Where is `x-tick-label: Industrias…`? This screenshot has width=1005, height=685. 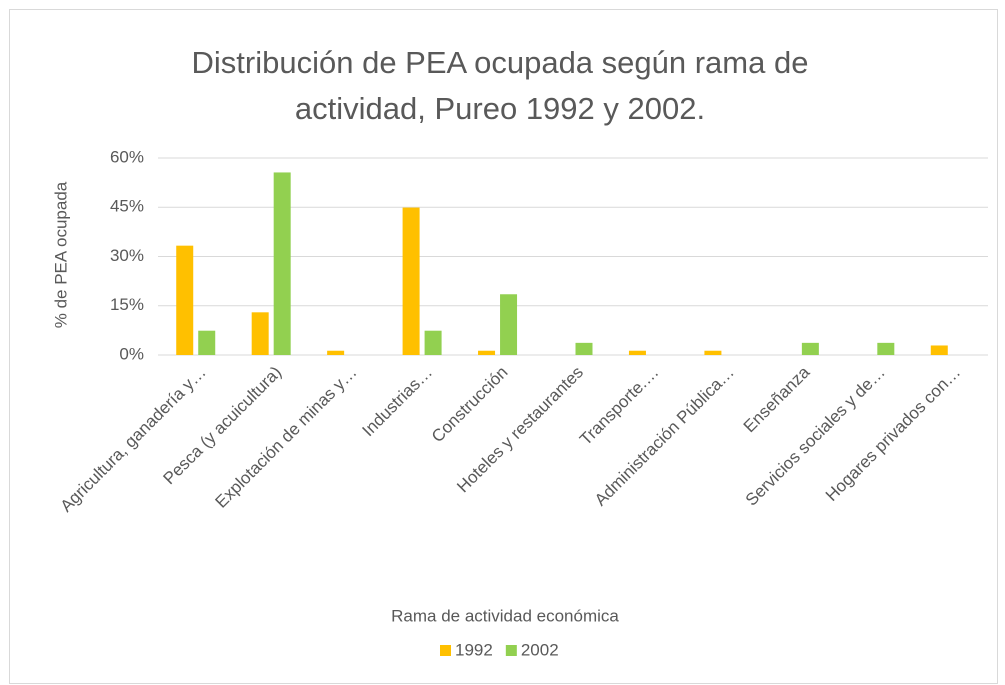
x-tick-label: Industrias… is located at coordinates (398, 402).